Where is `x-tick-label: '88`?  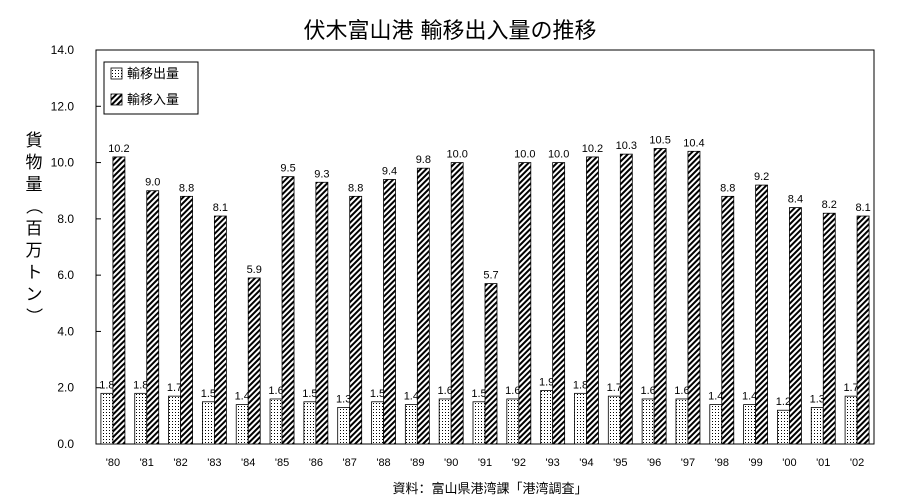
x-tick-label: '88 is located at coordinates (383, 463).